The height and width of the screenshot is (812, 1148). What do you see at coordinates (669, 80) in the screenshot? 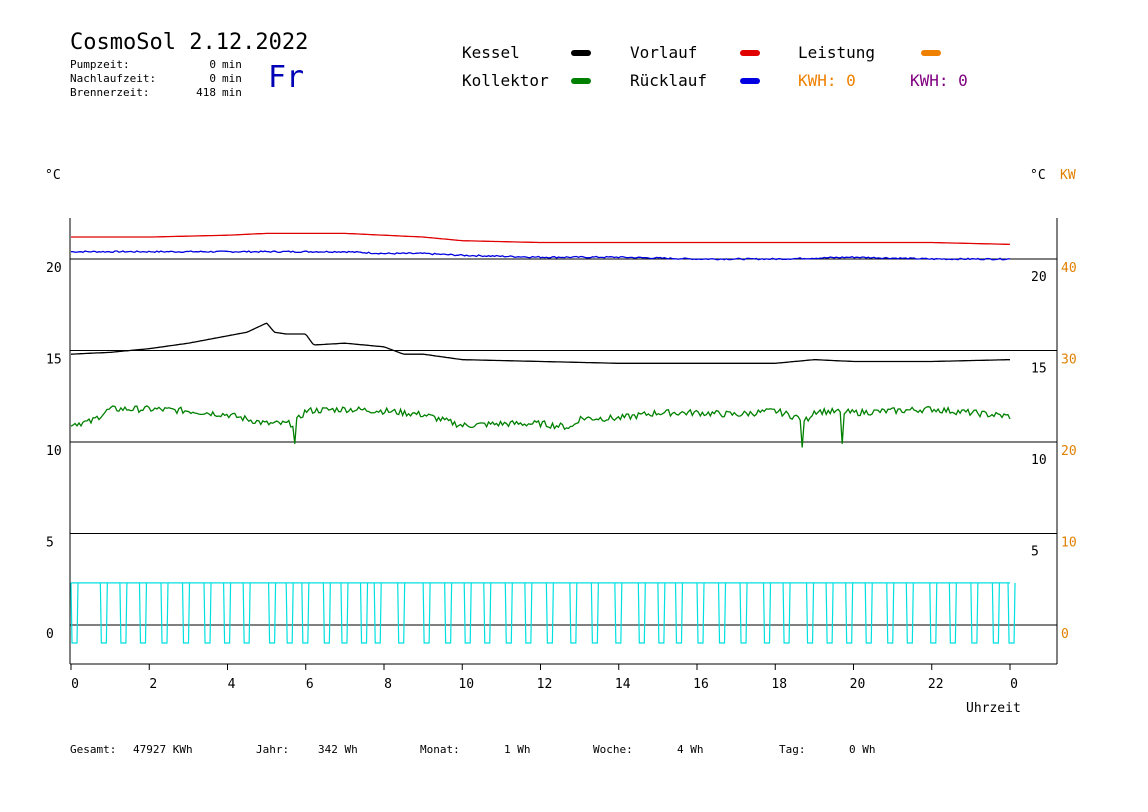
I see `legend-ruecklauf-label: Rücklauf` at bounding box center [669, 80].